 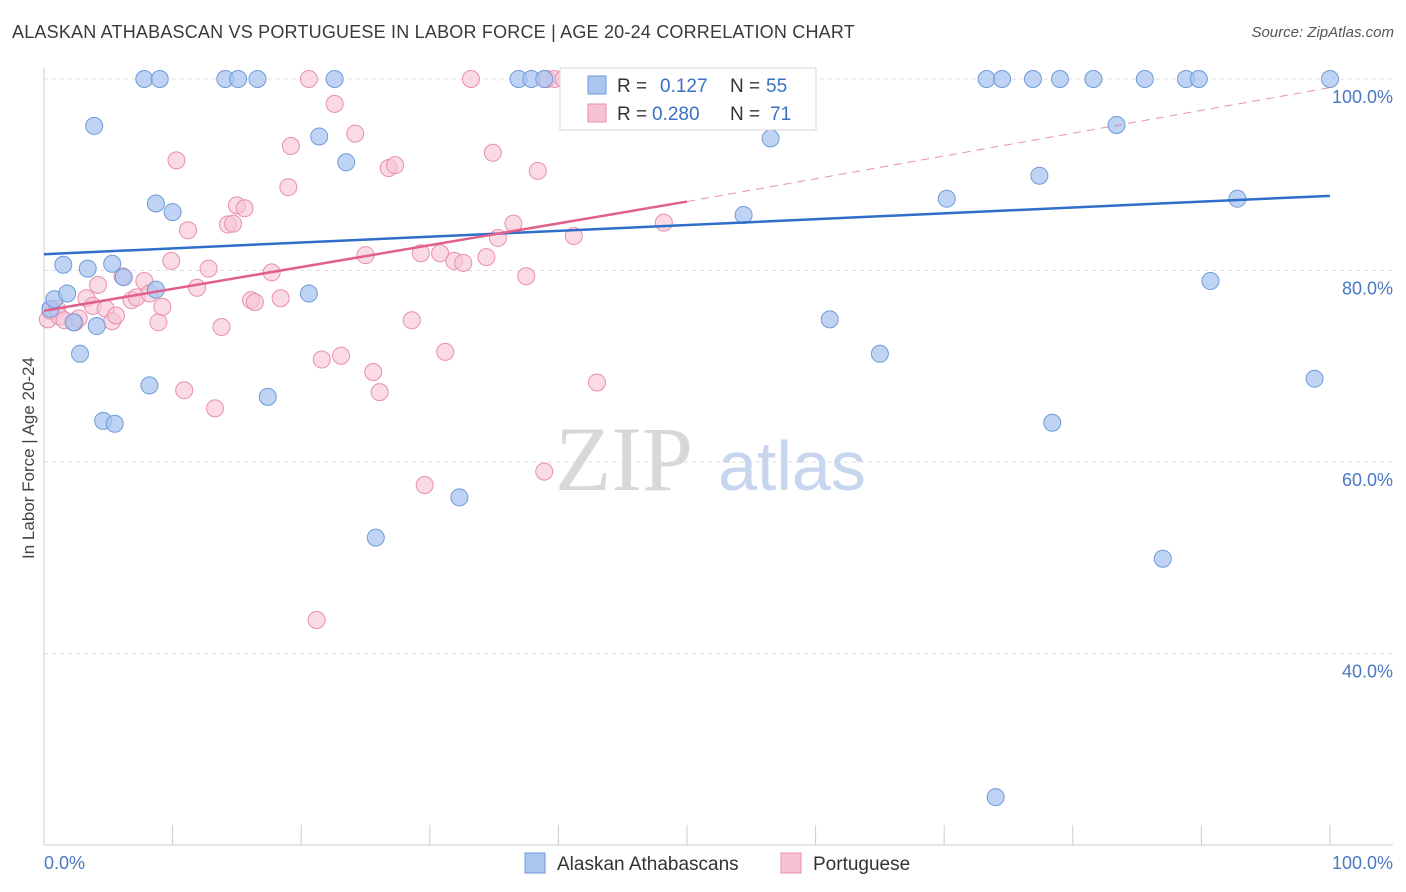 What do you see at coordinates (1367, 480) in the screenshot?
I see `y-tick-label-1: 60.0%` at bounding box center [1367, 480].